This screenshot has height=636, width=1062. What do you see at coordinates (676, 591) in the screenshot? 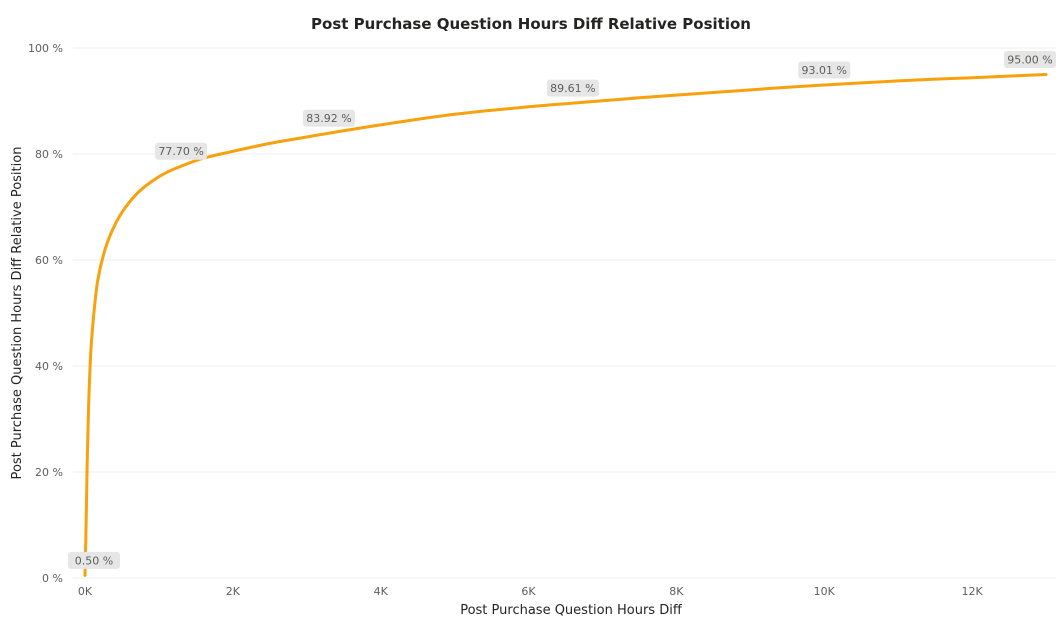
I see `x-tick-label: 8K` at bounding box center [676, 591].